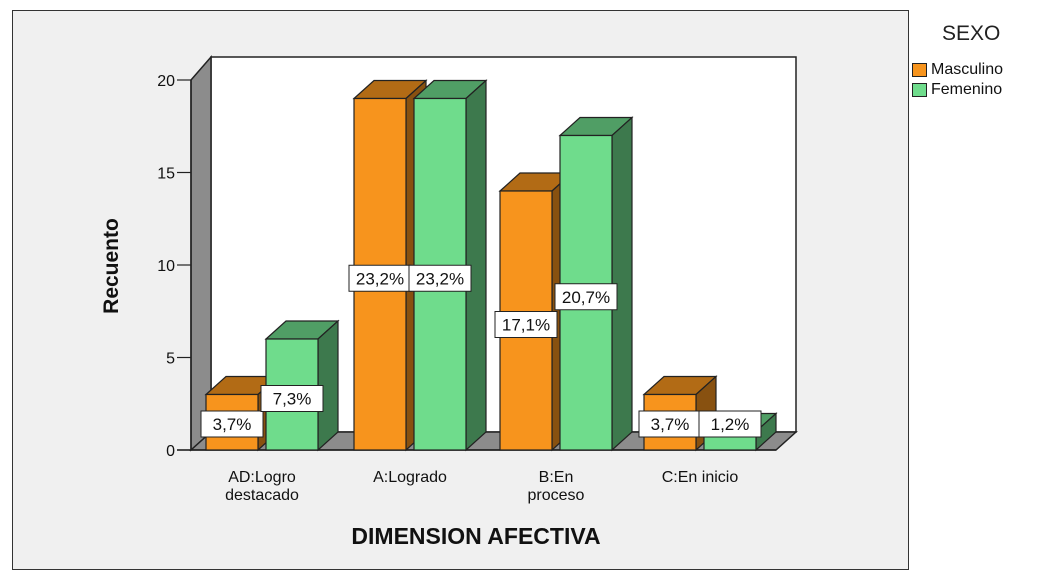  I want to click on x-category-label: C:En inicio, so click(700, 477).